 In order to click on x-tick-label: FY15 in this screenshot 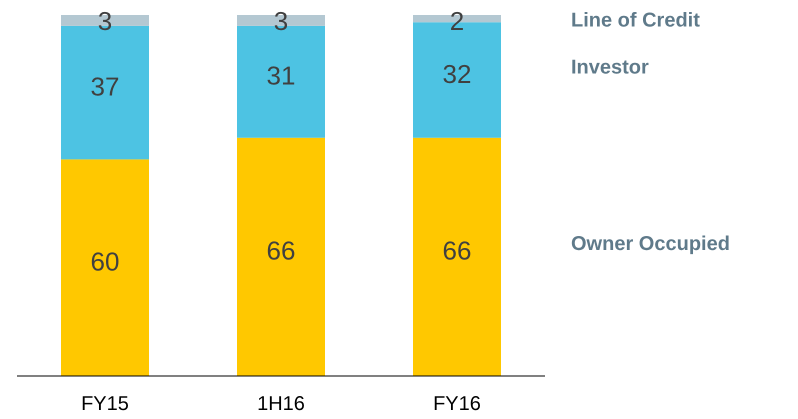, I will do `click(105, 404)`.